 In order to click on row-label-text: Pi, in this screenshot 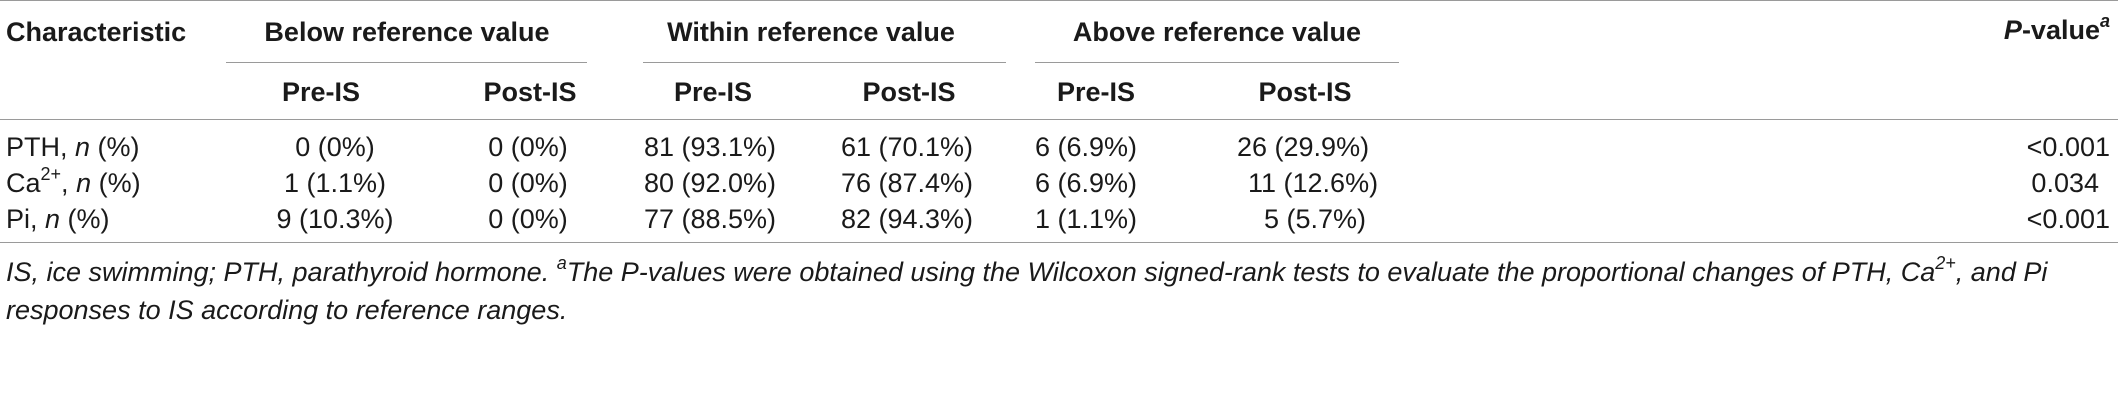, I will do `click(26, 219)`.